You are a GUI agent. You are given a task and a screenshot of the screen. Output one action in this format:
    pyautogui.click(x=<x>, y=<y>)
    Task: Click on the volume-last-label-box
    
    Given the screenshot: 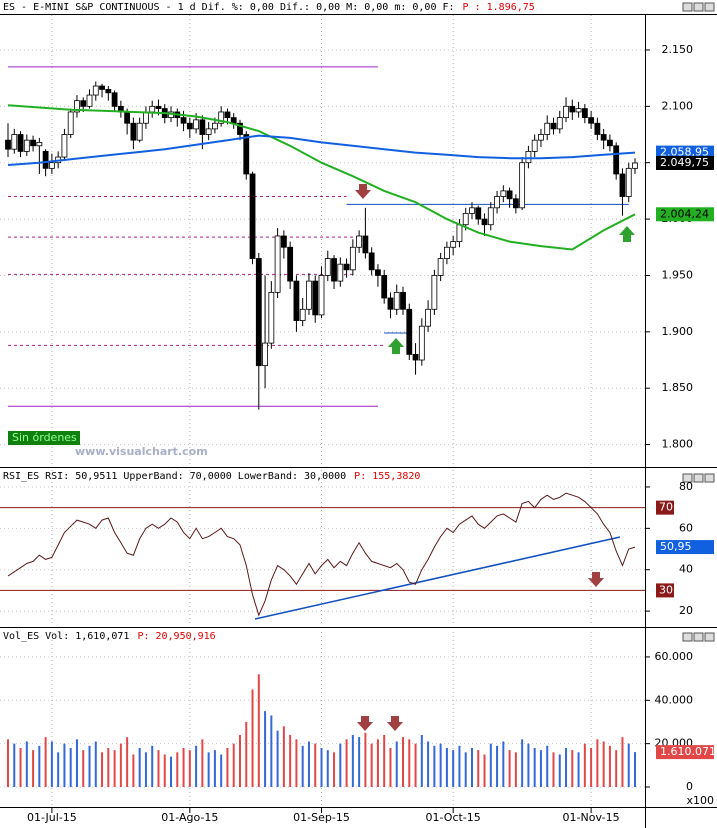 What is the action you would take?
    pyautogui.click(x=685, y=752)
    